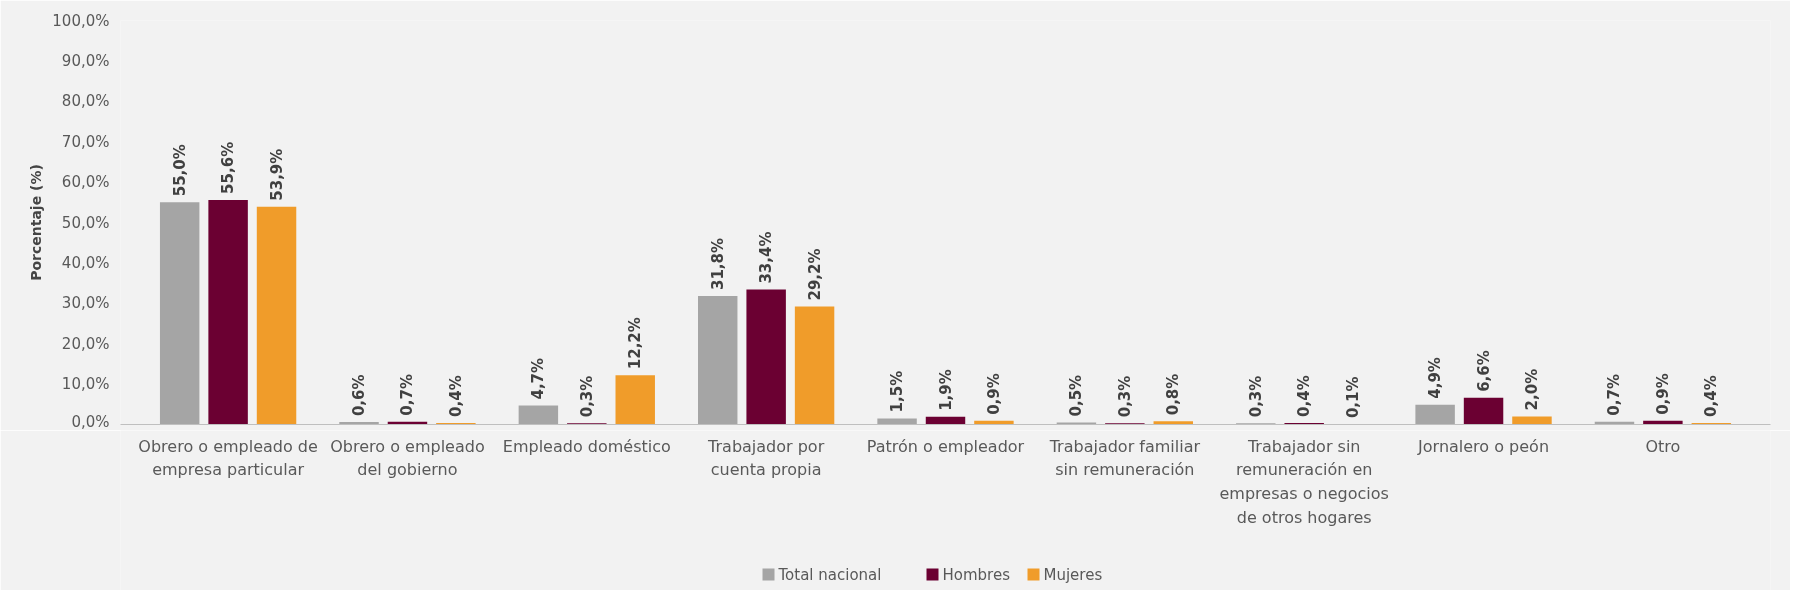 The width and height of the screenshot is (1799, 604). Describe the element at coordinates (85, 222) in the screenshot. I see `y-tick-label: 50,0%` at that location.